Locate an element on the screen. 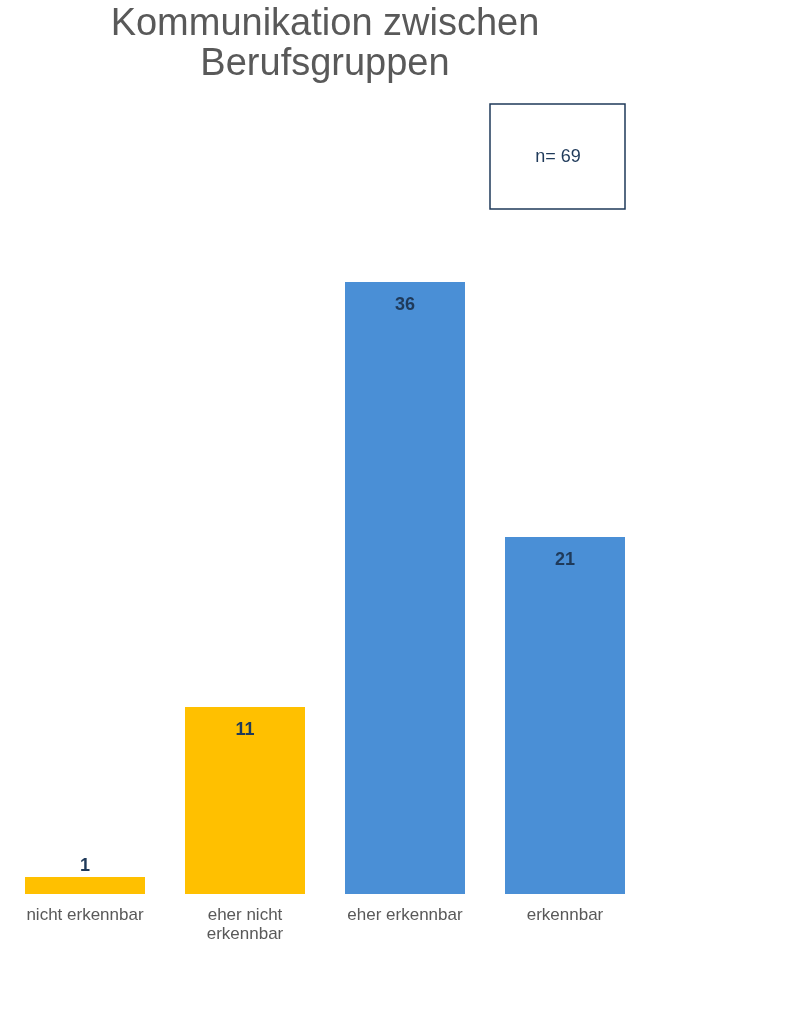  chart-title: Kommunikation zwischen Berufsgruppen is located at coordinates (325, 42).